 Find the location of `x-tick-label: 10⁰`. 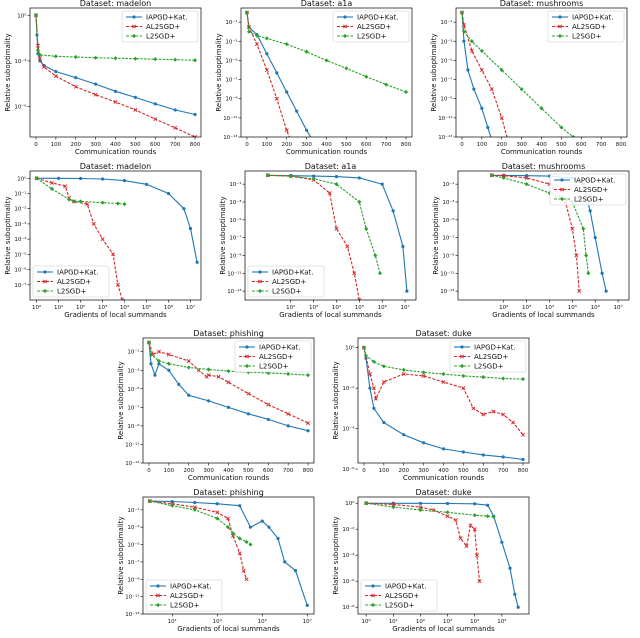

x-tick-label: 10⁰ is located at coordinates (37, 307).